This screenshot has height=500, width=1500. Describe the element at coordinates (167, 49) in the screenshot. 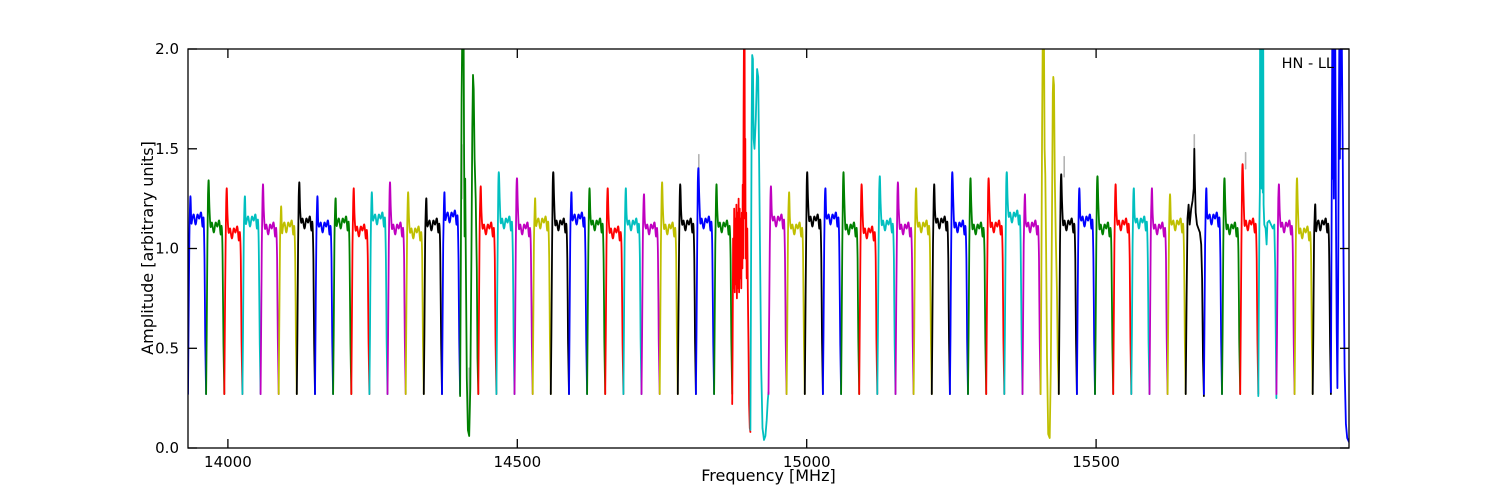

I see `y-tick-label: 2.0` at that location.